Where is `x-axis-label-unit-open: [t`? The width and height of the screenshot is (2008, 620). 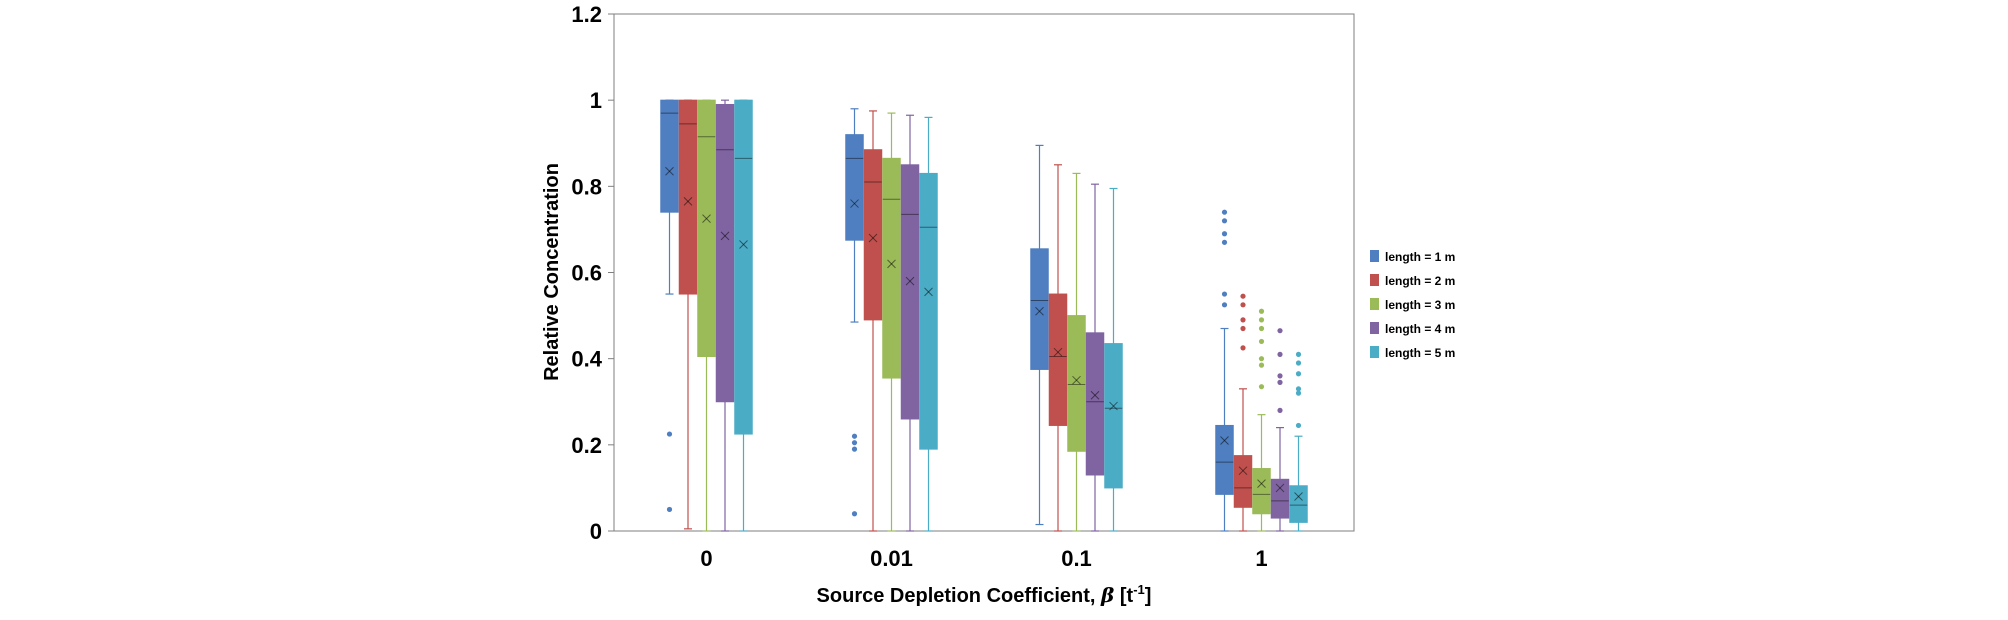 x-axis-label-unit-open: [t is located at coordinates (1123, 596).